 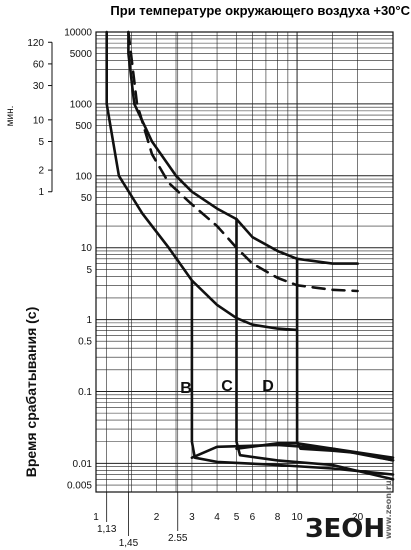 I want to click on x-tick-label: 1,45, so click(x=129, y=543).